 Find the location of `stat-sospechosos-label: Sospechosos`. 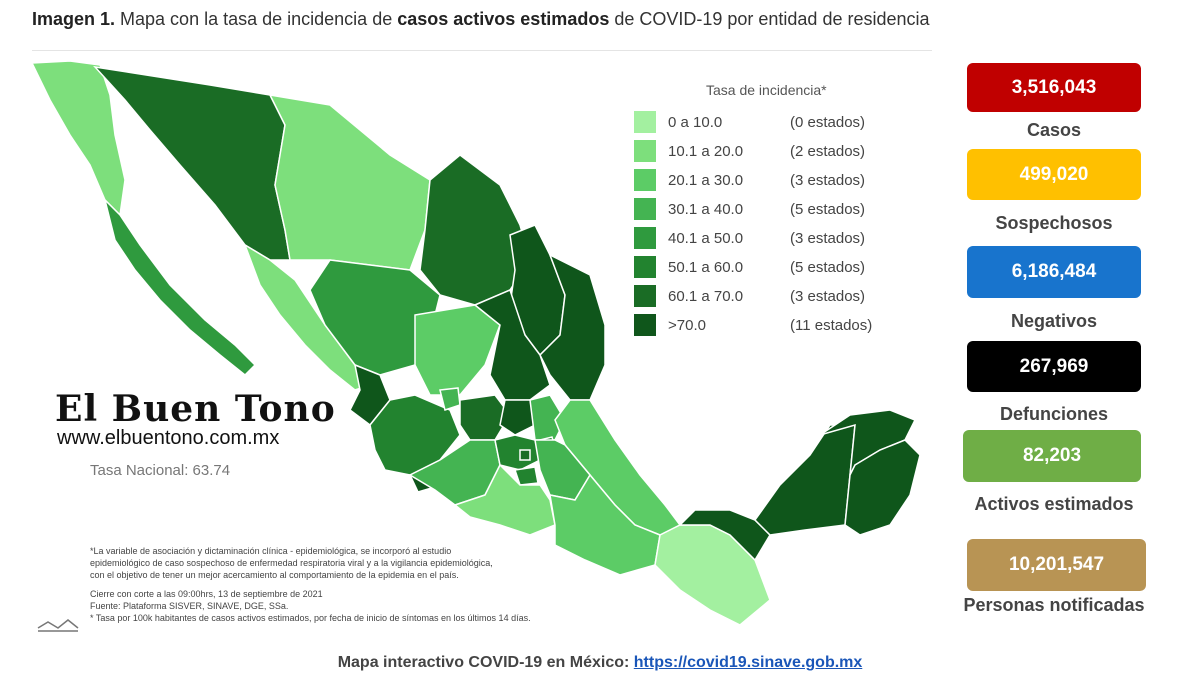

stat-sospechosos-label: Sospechosos is located at coordinates (1054, 223).